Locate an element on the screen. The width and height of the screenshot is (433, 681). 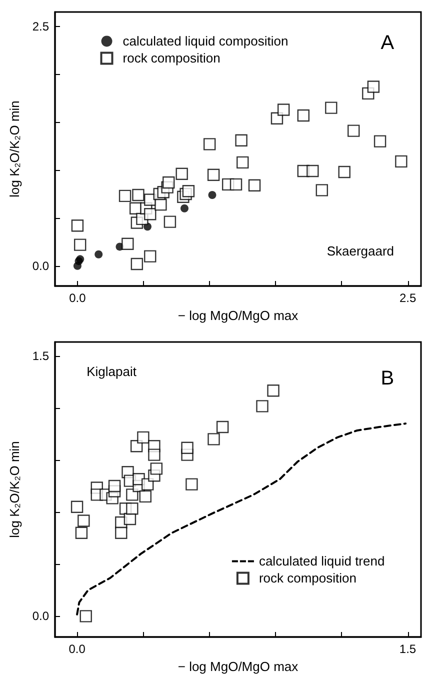
annotation: A is located at coordinates (387, 43).